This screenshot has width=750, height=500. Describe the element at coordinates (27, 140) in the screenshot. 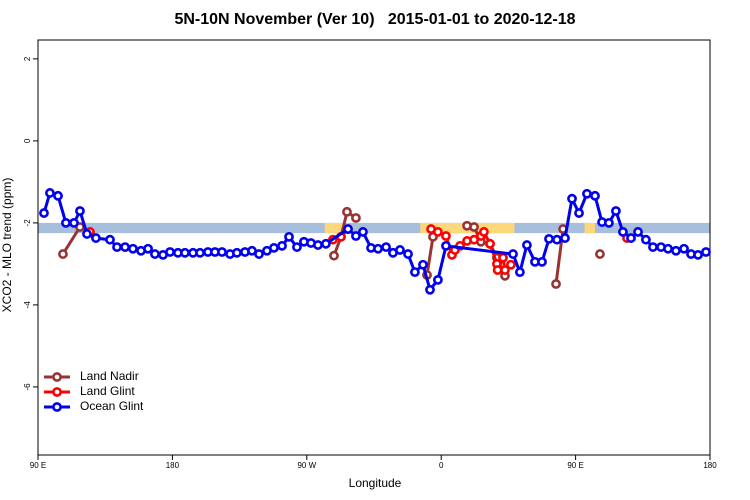

I see `y-tick-label: 0` at that location.